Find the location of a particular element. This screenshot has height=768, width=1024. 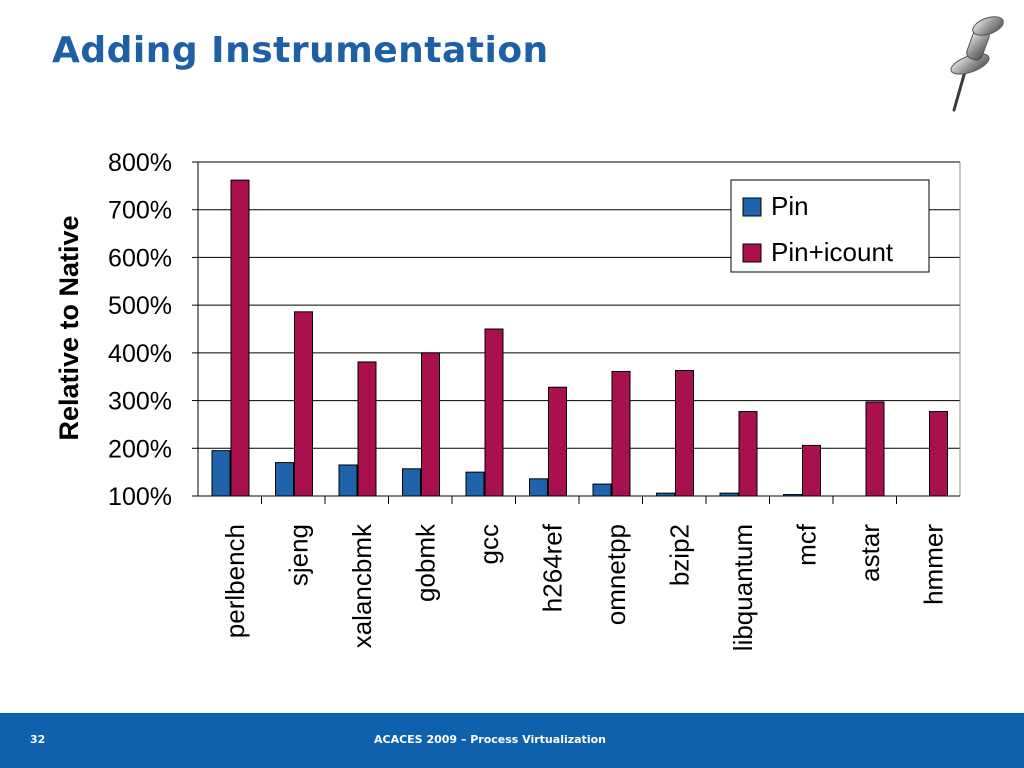

x-tick-label: gcc is located at coordinates (489, 544).